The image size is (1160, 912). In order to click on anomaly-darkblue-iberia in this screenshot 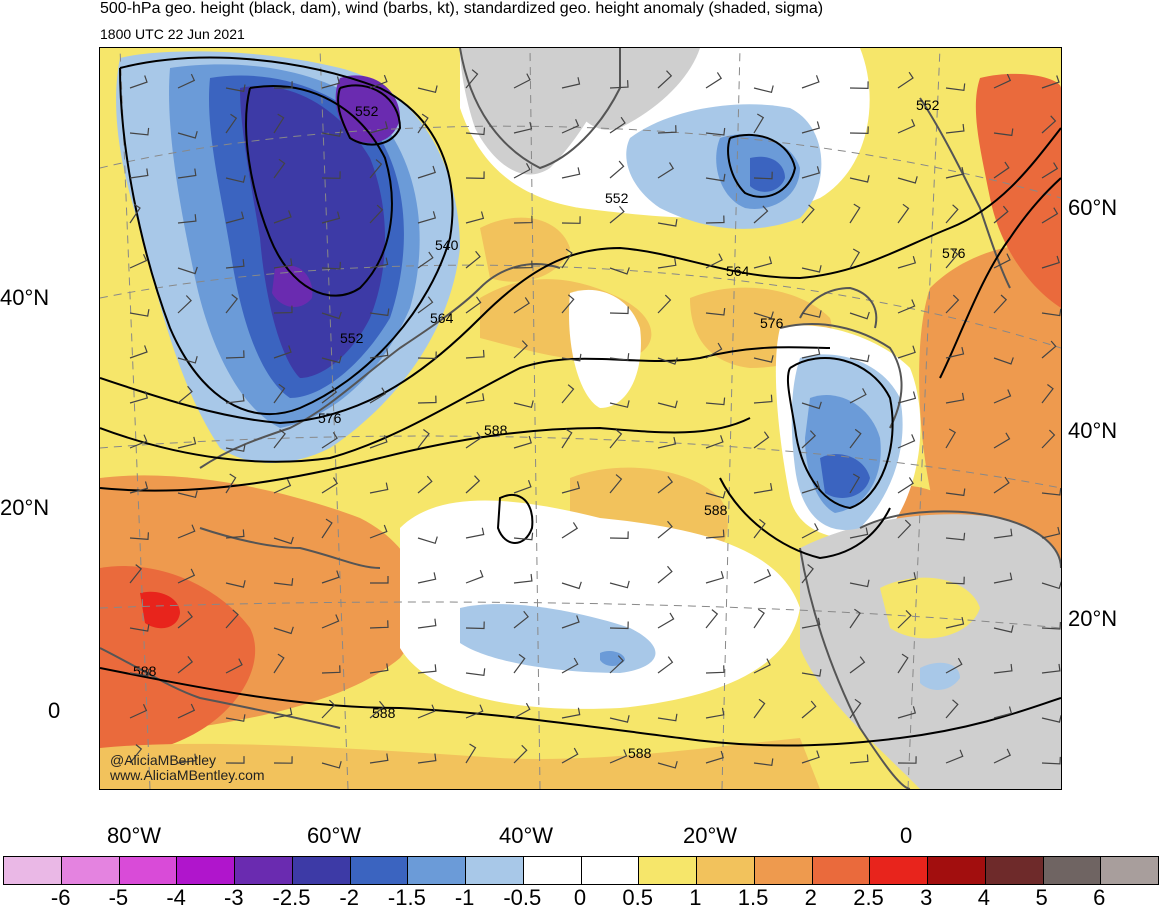, I will do `click(845, 476)`.